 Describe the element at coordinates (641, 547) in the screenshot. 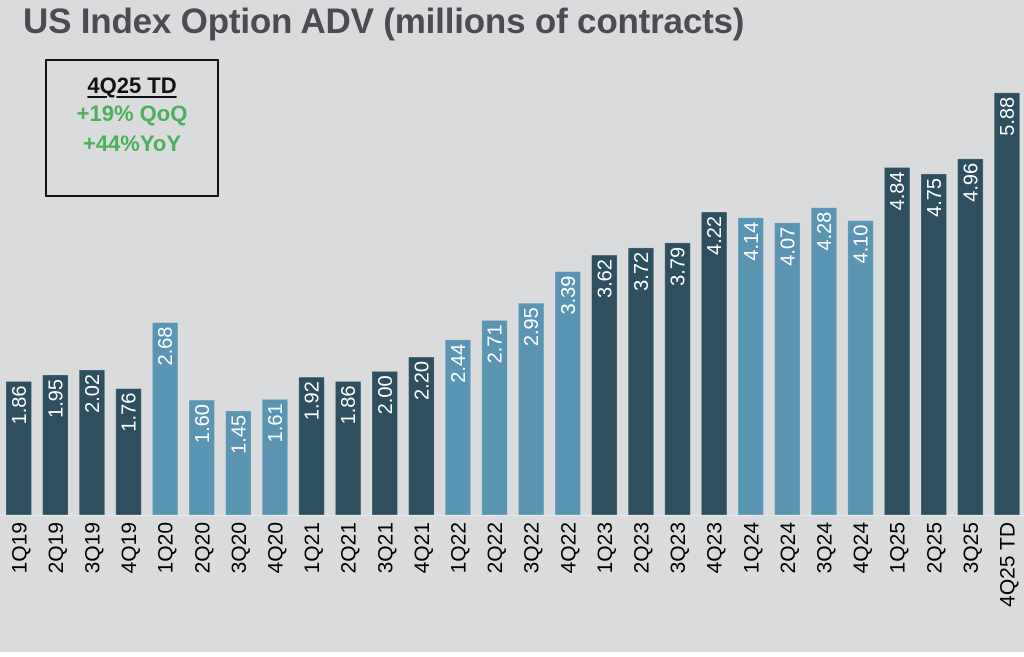

I see `category-tick-label: 2Q23` at that location.